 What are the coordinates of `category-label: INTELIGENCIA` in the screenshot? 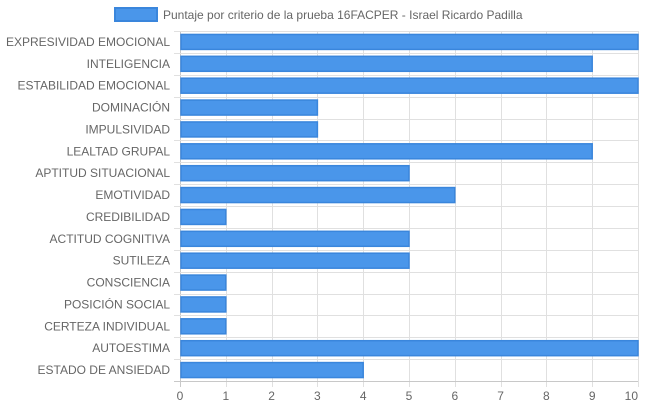 It's located at (128, 64).